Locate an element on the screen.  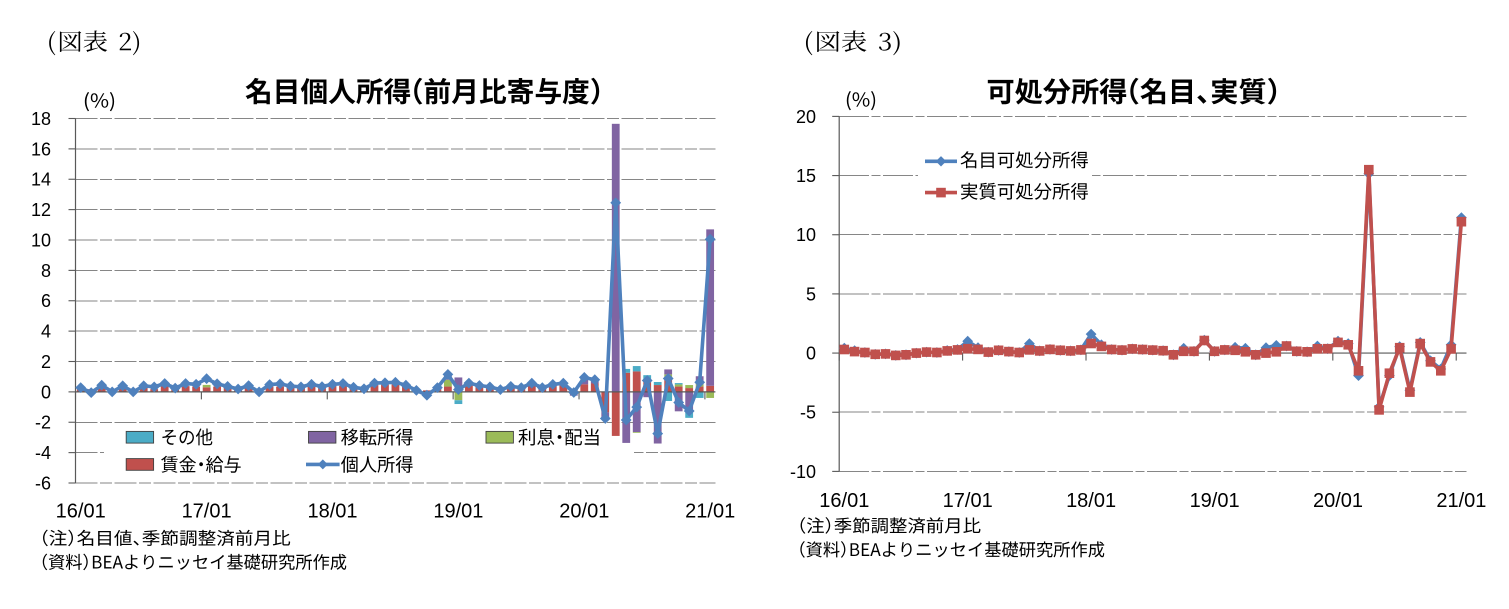
svg-text: 20 is located at coordinates (806, 117).